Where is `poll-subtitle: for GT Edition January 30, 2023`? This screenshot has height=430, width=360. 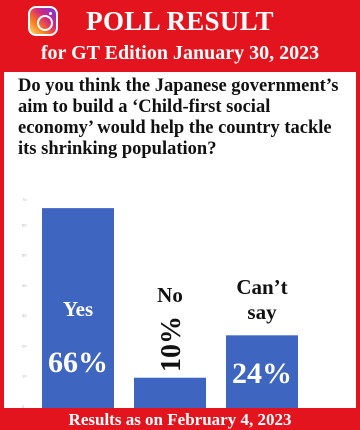 poll-subtitle: for GT Edition January 30, 2023 is located at coordinates (180, 53).